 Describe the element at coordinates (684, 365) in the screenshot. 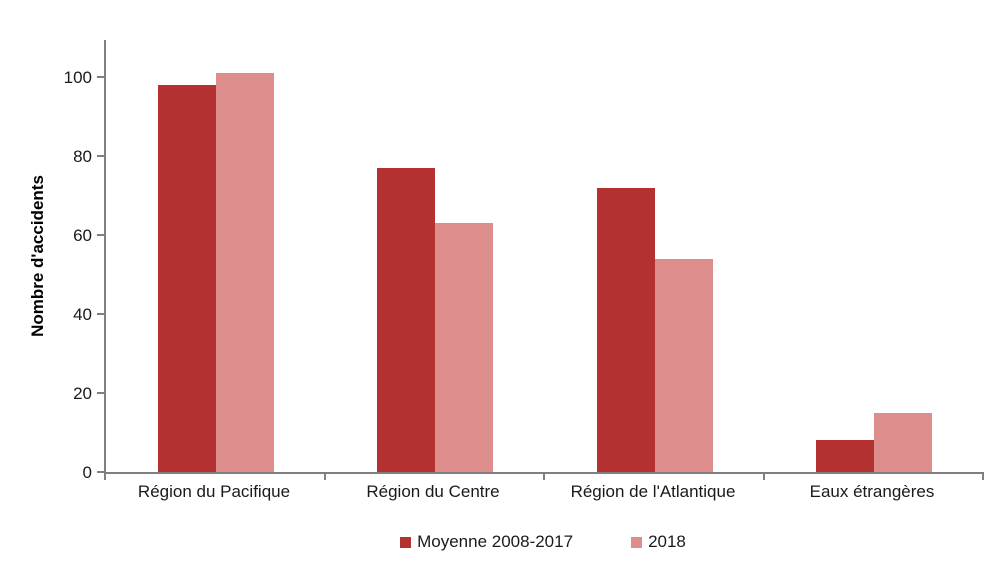

I see `bar-2018-cat2` at that location.